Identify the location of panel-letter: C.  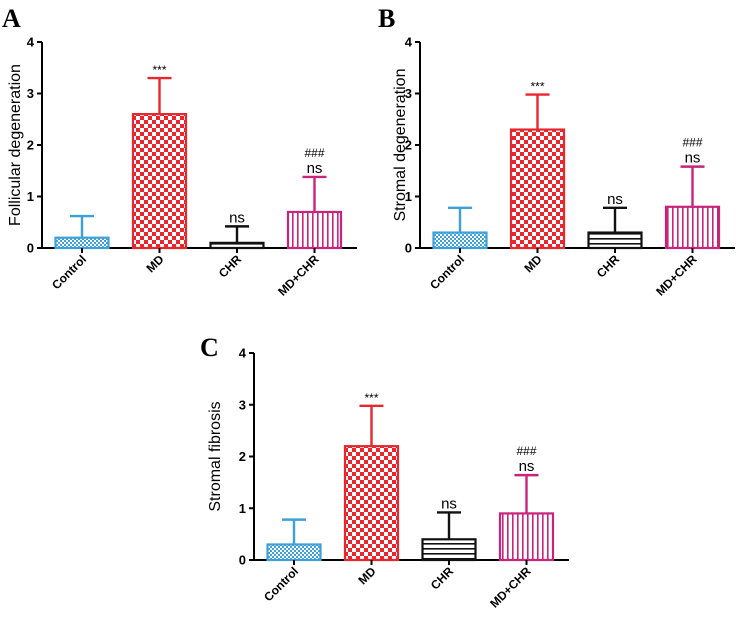
(209, 347).